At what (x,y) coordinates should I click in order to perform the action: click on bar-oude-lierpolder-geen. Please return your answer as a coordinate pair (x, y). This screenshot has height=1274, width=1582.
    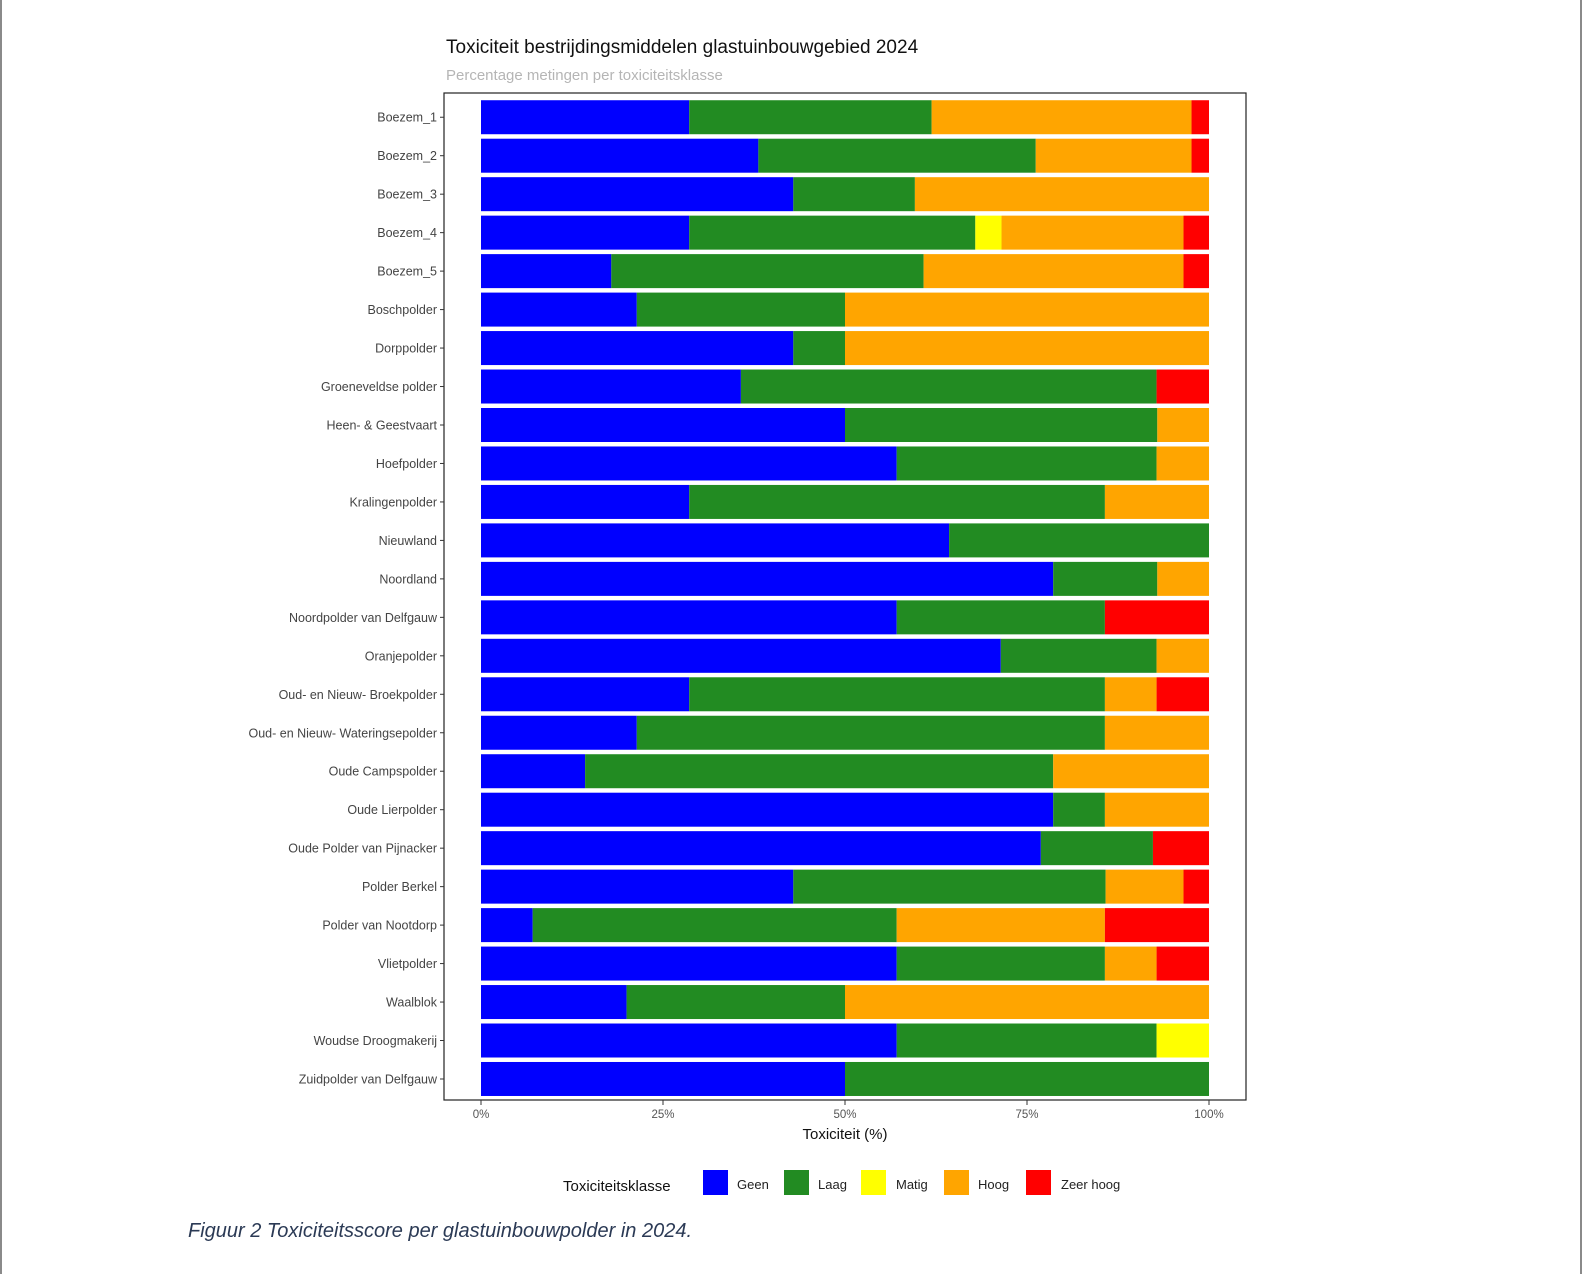
    Looking at the image, I should click on (767, 809).